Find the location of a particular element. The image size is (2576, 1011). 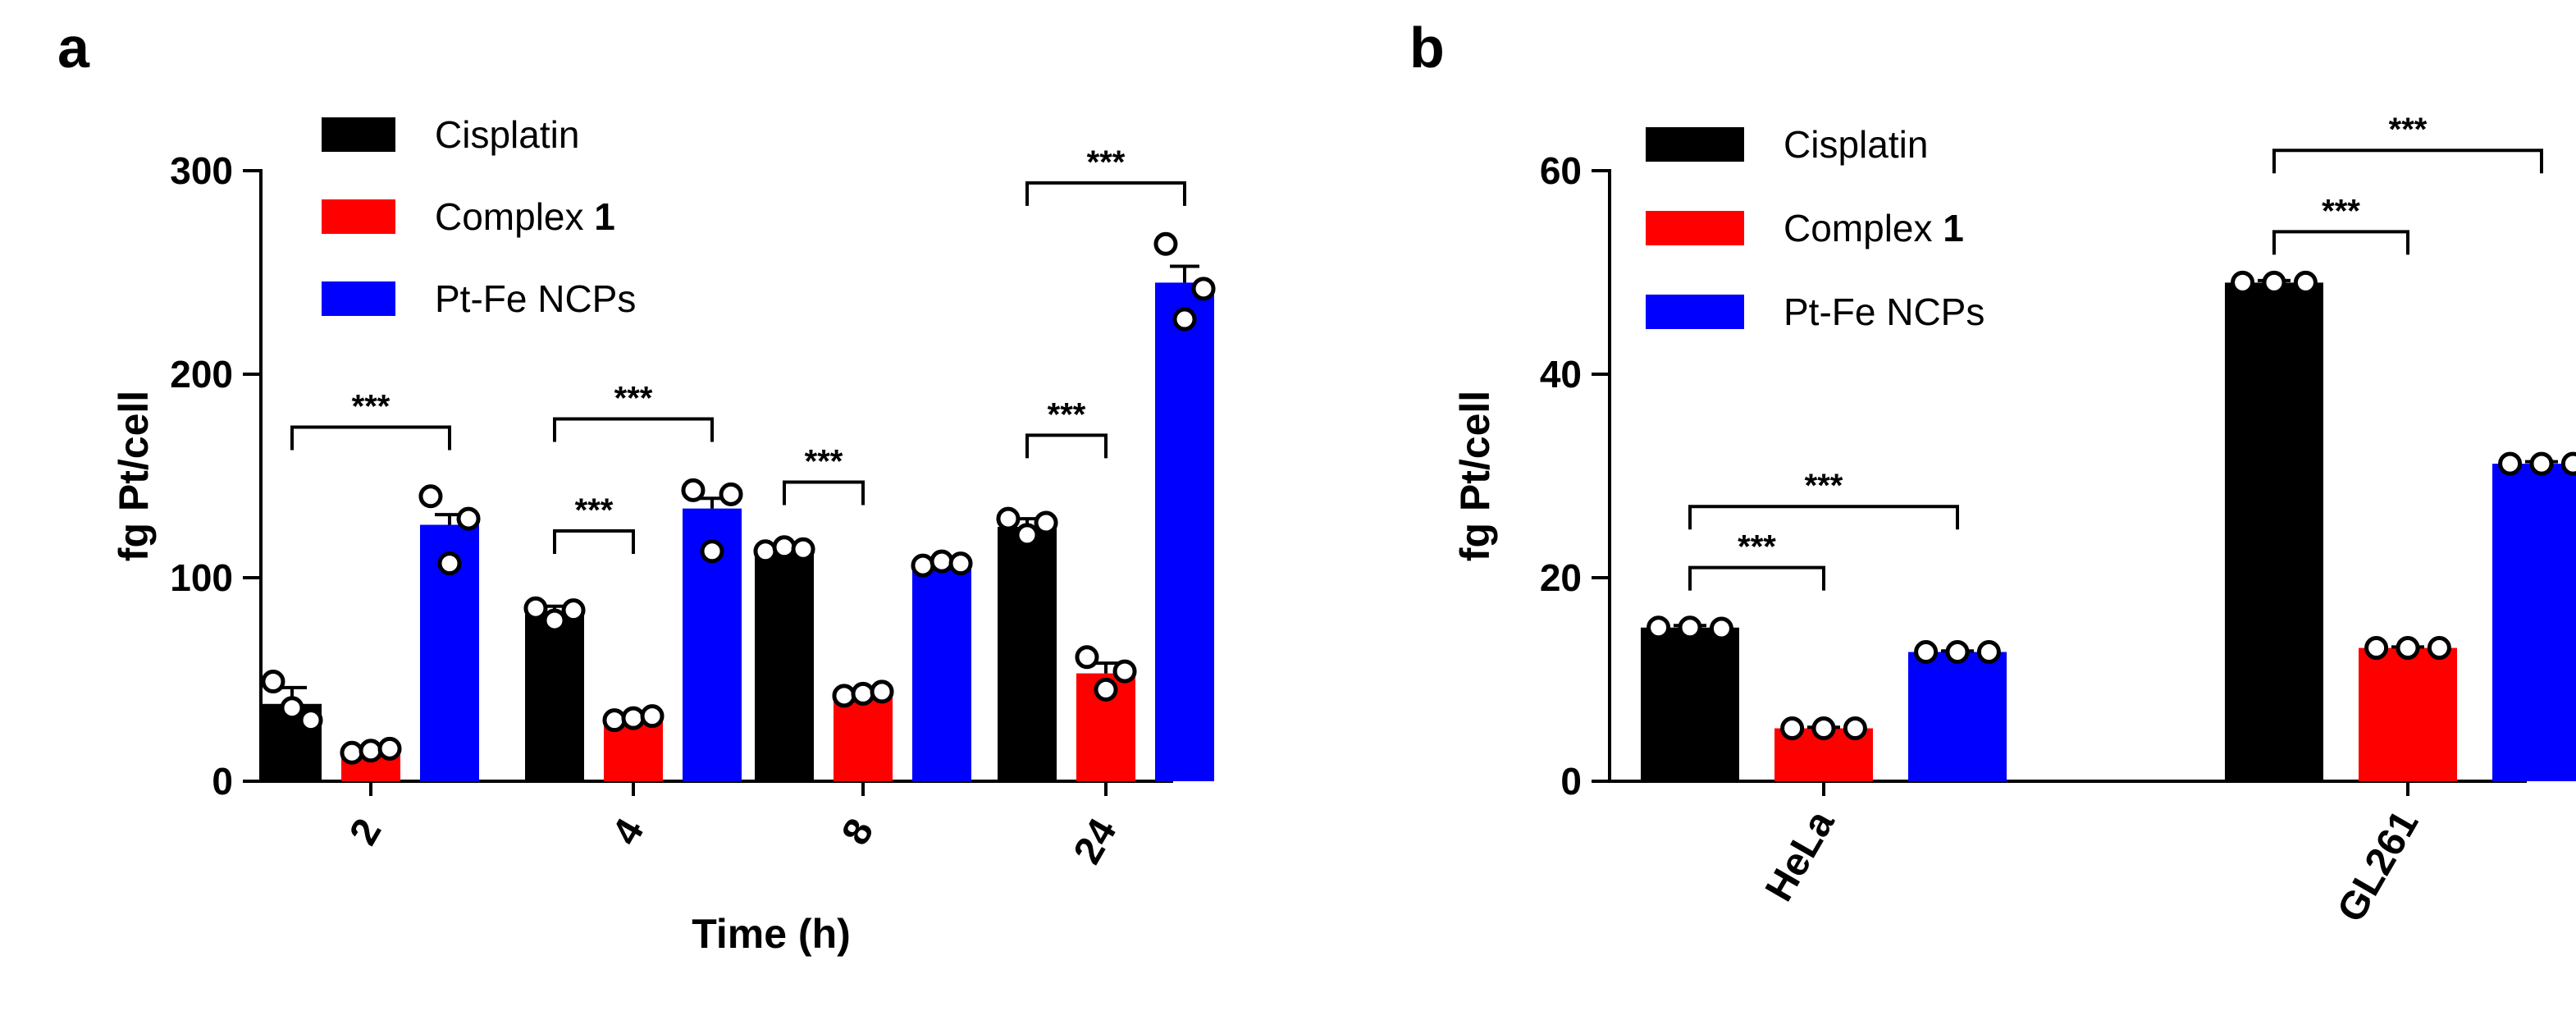

panel-b-legend-label: Cisplatin is located at coordinates (1856, 144).